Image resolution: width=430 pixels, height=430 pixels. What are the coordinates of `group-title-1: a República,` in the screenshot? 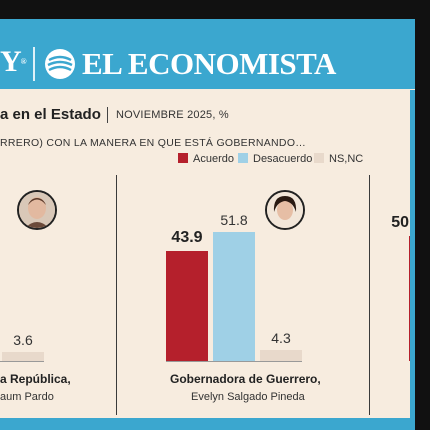 It's located at (35, 379).